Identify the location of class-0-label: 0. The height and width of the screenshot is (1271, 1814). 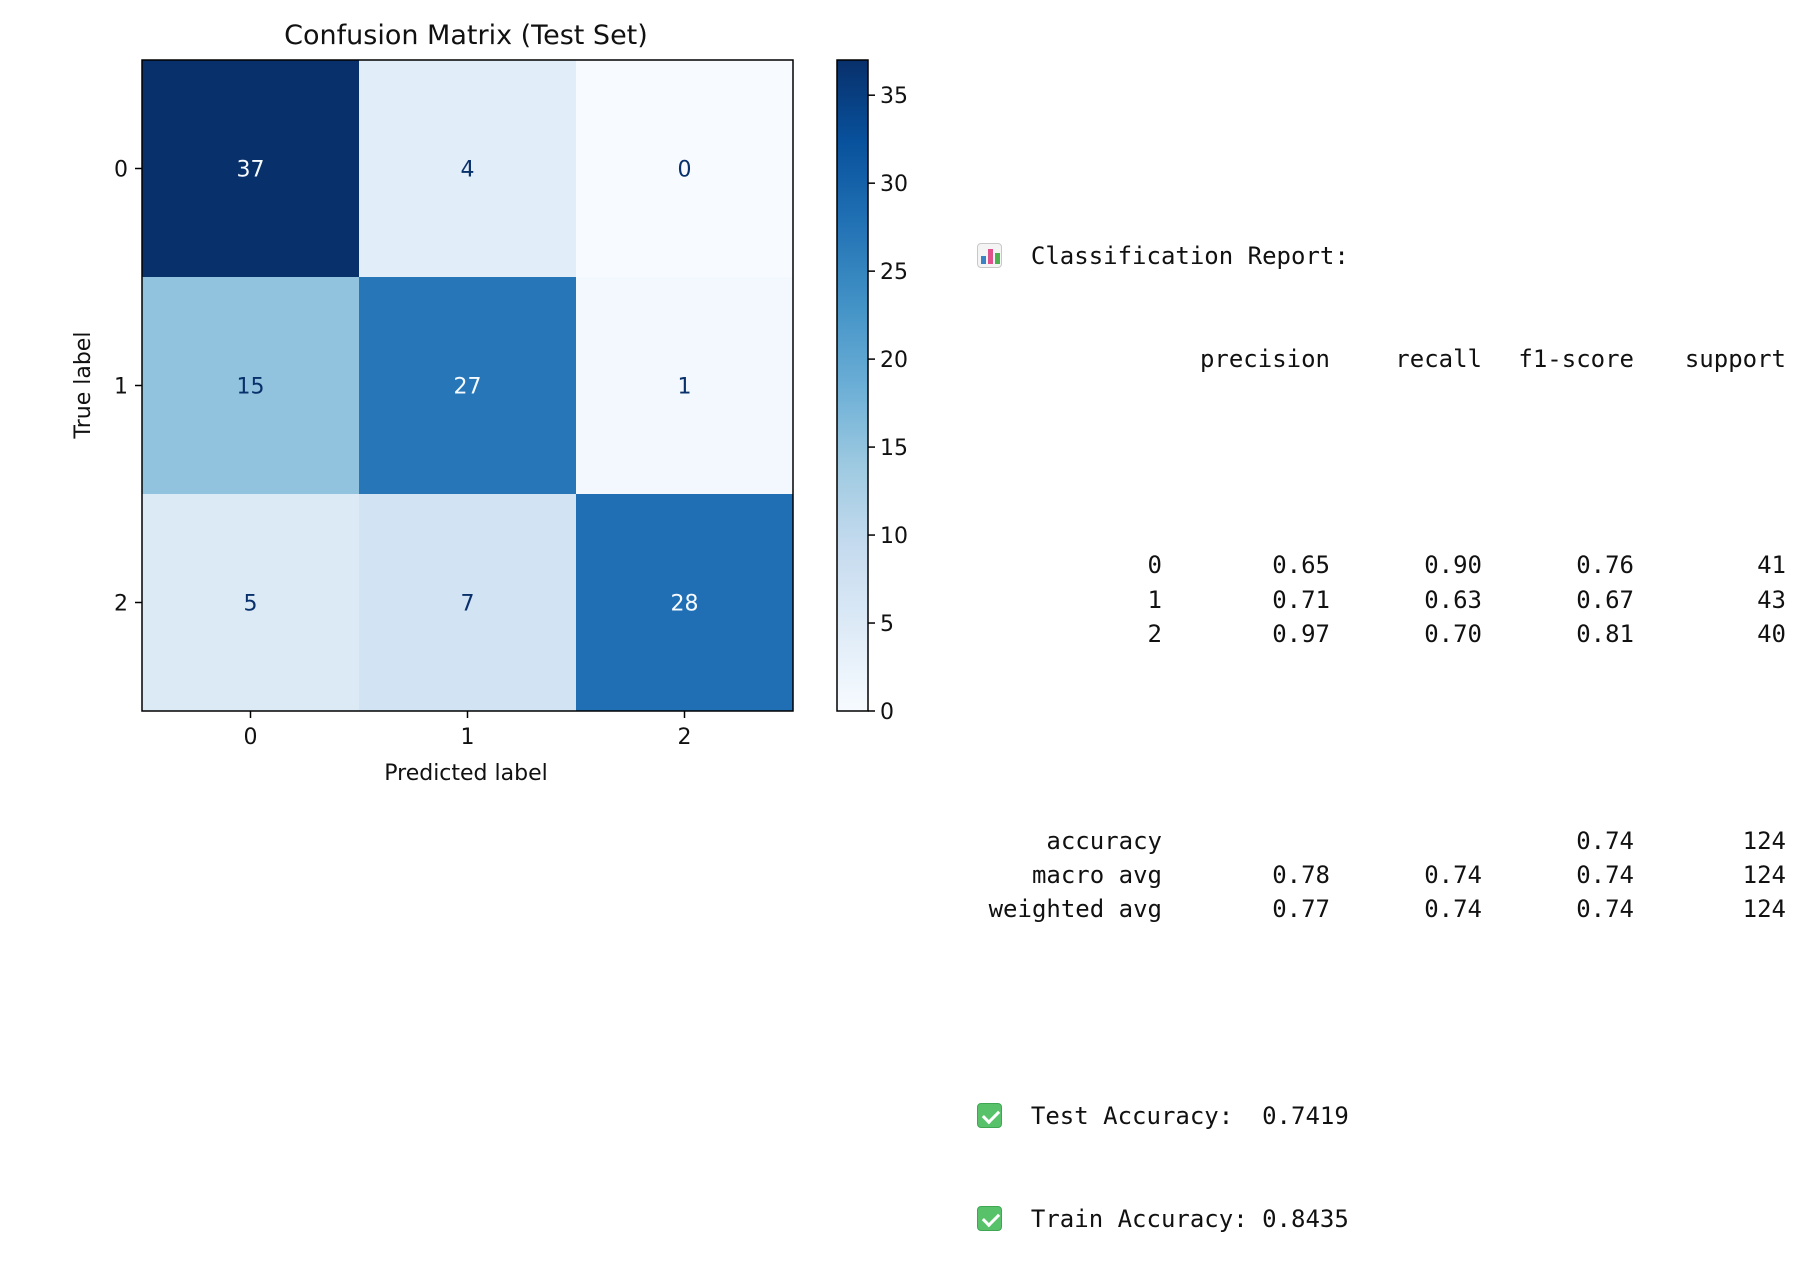
(1154, 565).